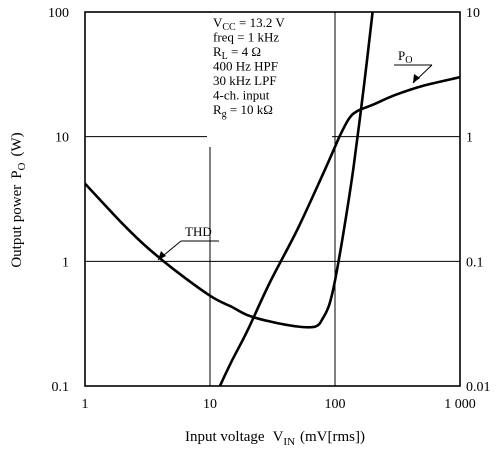 This screenshot has width=498, height=454. Describe the element at coordinates (335, 404) in the screenshot. I see `x-tick-label: 100` at that location.